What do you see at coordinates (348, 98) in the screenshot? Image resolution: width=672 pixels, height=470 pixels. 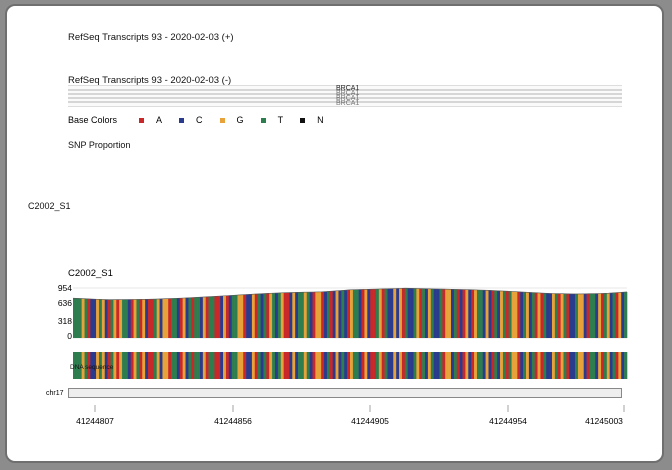 I see `gene-label-3: BRCA1` at bounding box center [348, 98].